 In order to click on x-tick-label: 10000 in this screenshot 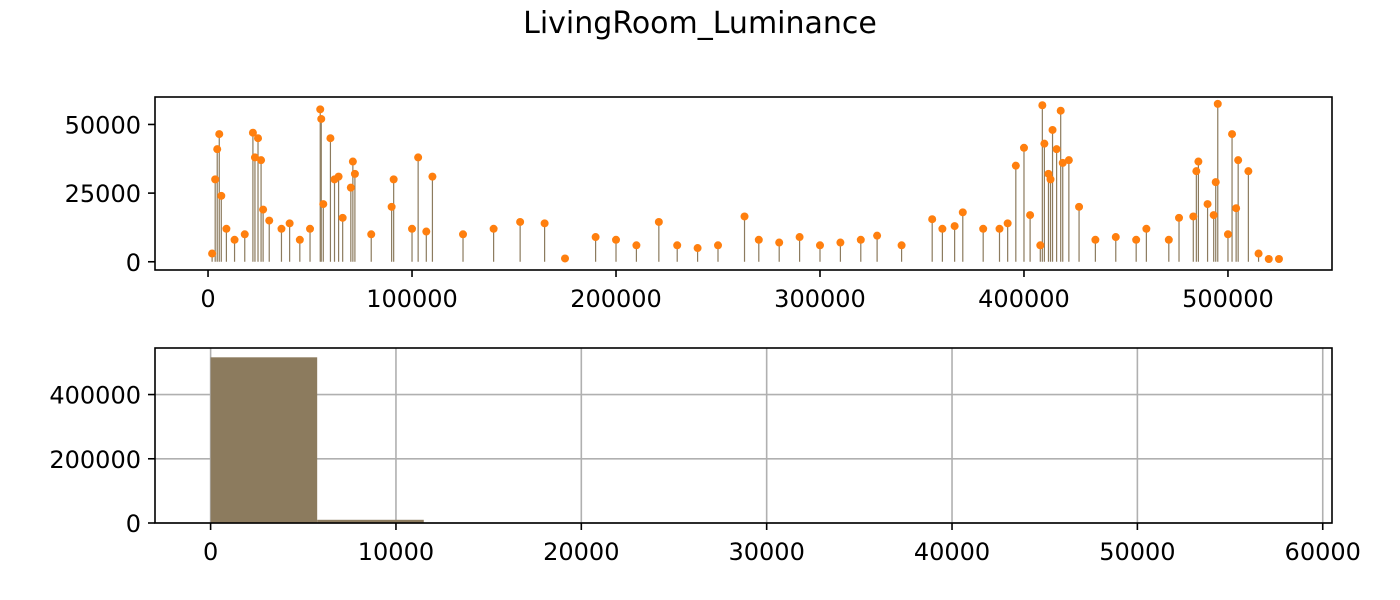, I will do `click(396, 552)`.